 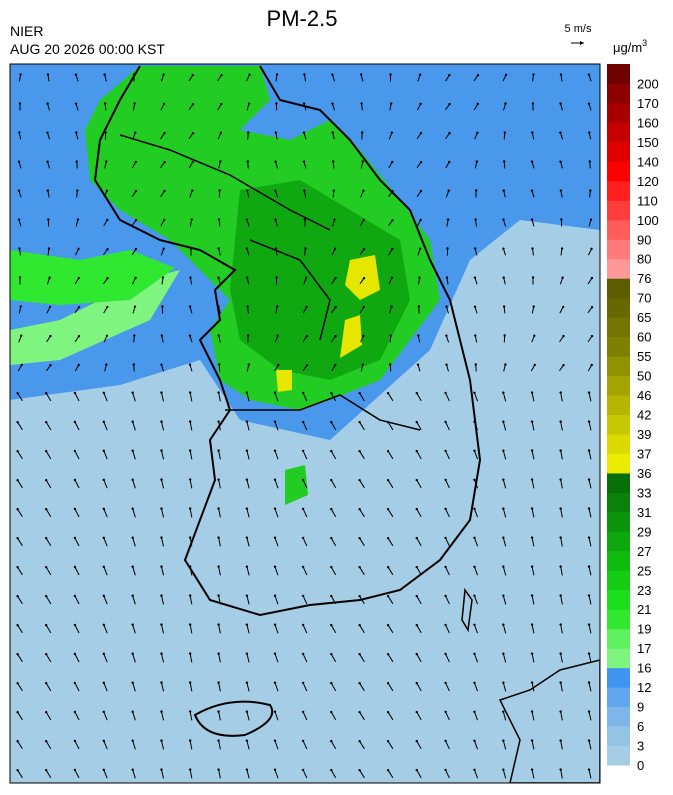 What do you see at coordinates (26, 31) in the screenshot?
I see `agency: NIER` at bounding box center [26, 31].